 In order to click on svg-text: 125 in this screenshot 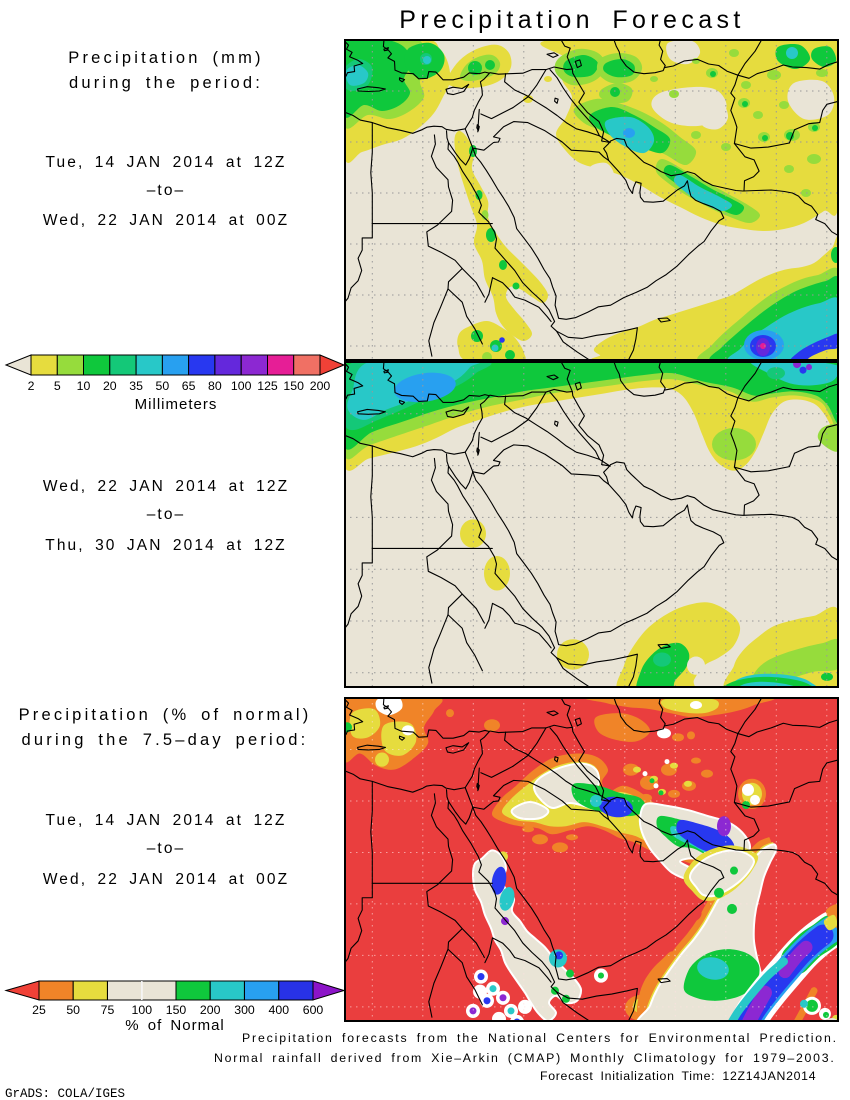, I will do `click(267, 386)`.